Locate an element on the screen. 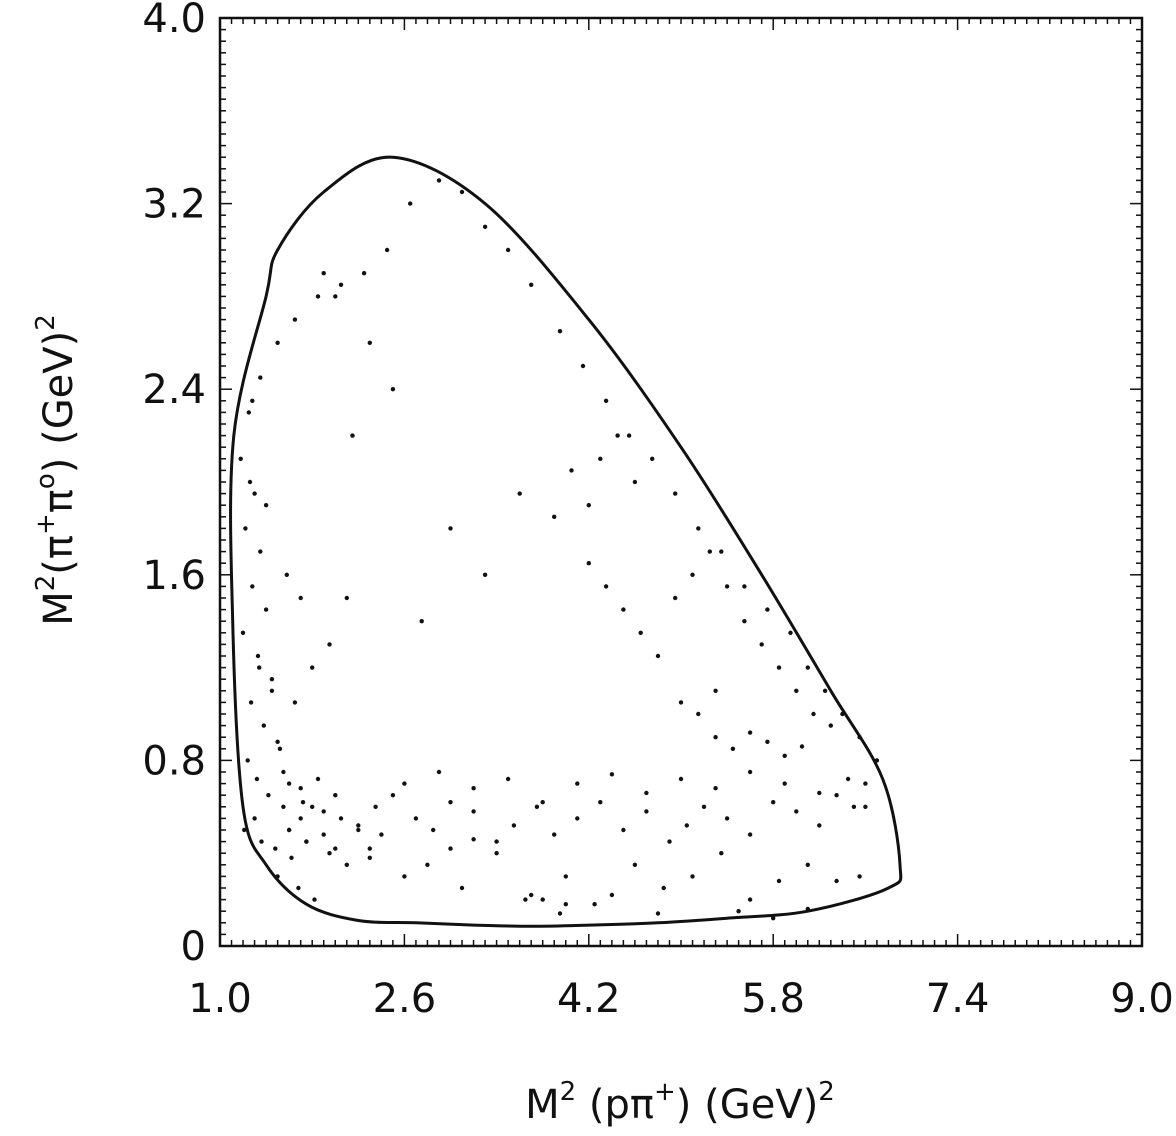 Image resolution: width=1176 pixels, height=1136 pixels. x-tick-label: 4.2 is located at coordinates (589, 999).